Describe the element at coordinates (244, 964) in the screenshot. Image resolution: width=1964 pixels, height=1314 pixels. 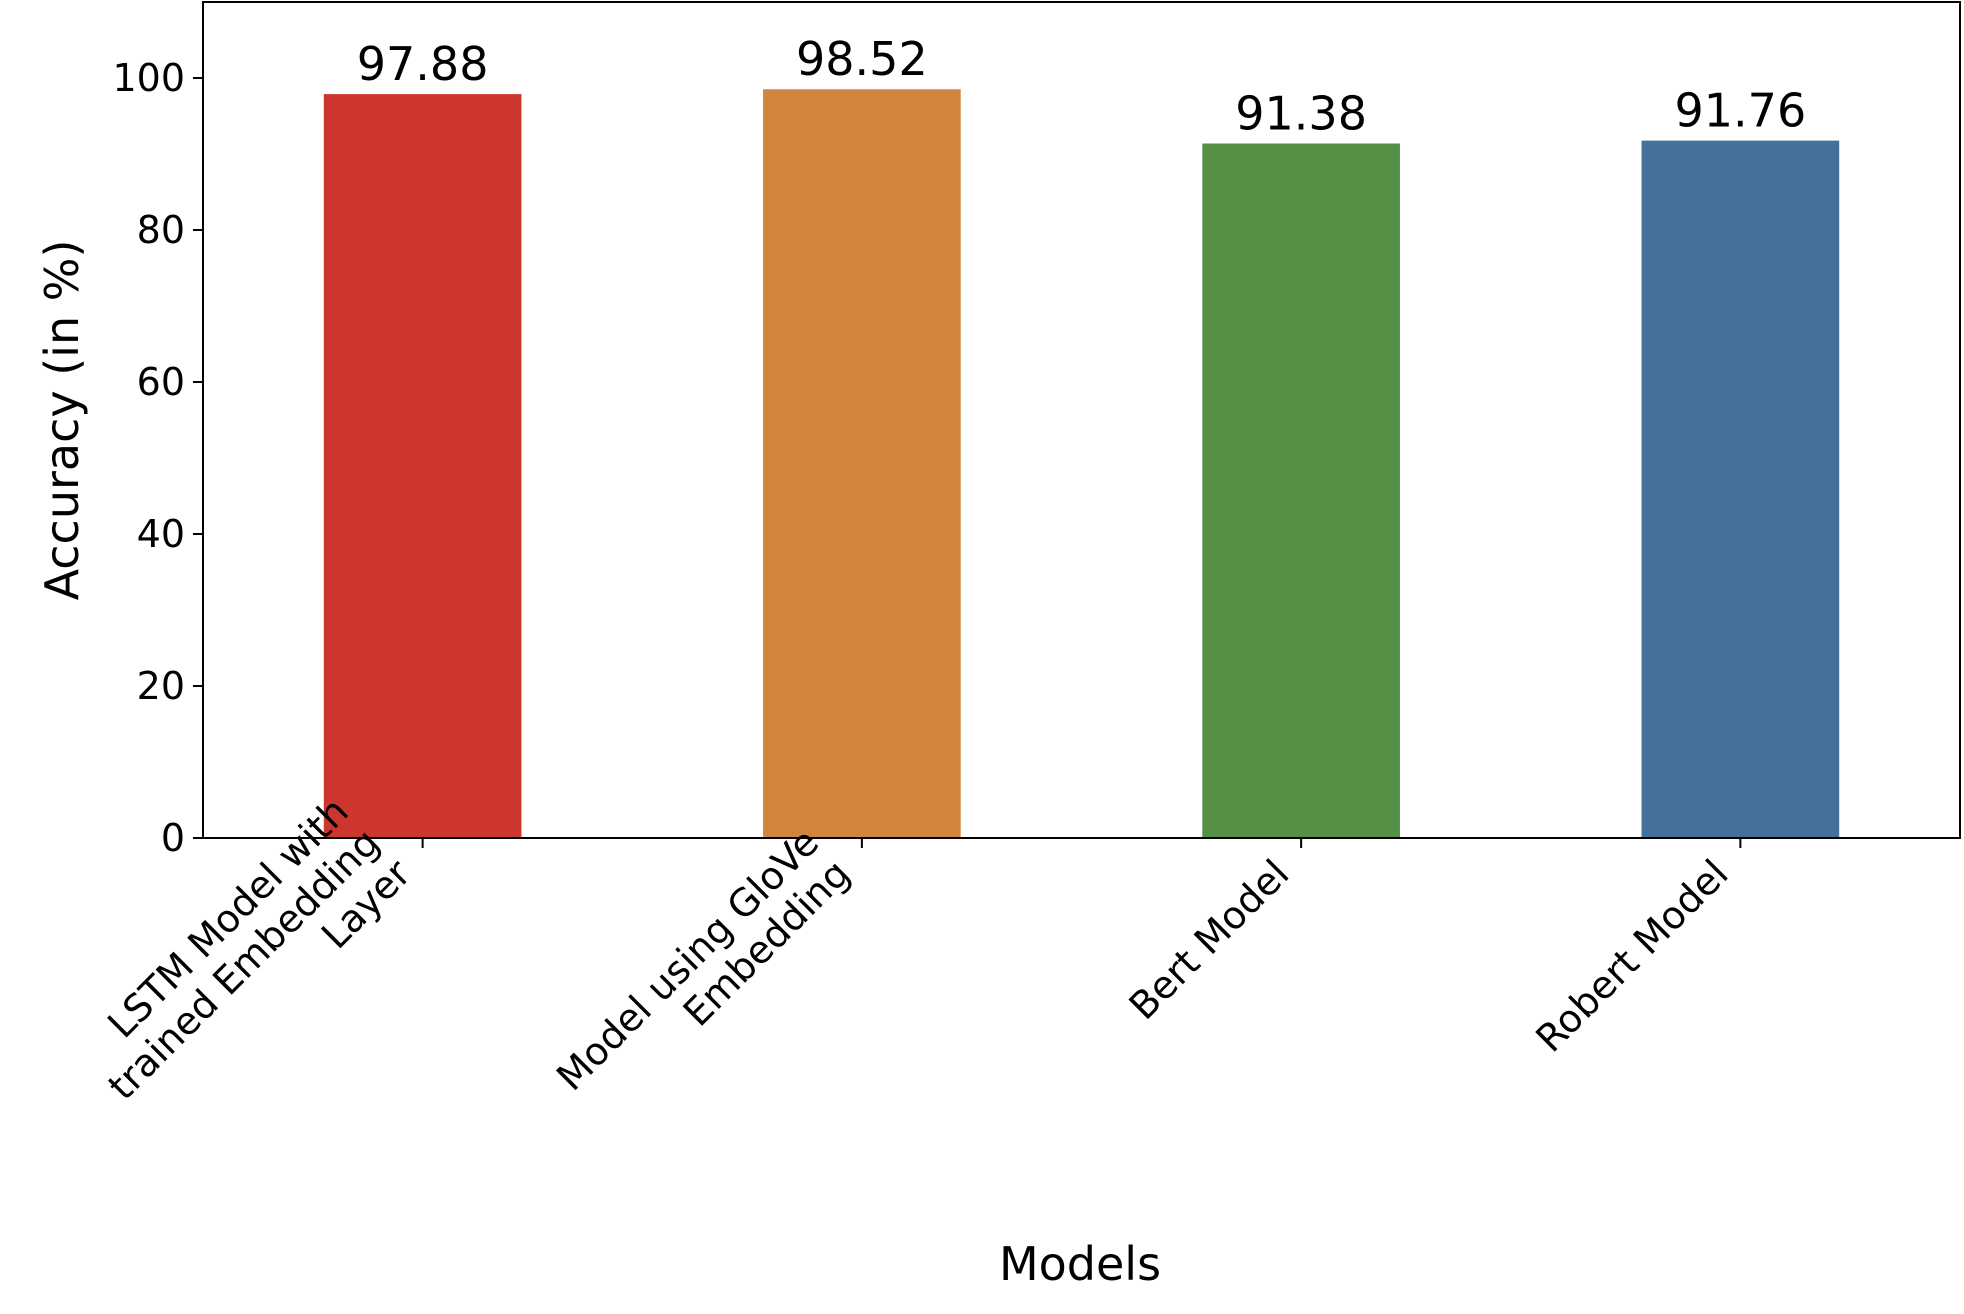
I see `x-tick-label-1: LSTM Model withtrained EmbeddingLayer` at that location.